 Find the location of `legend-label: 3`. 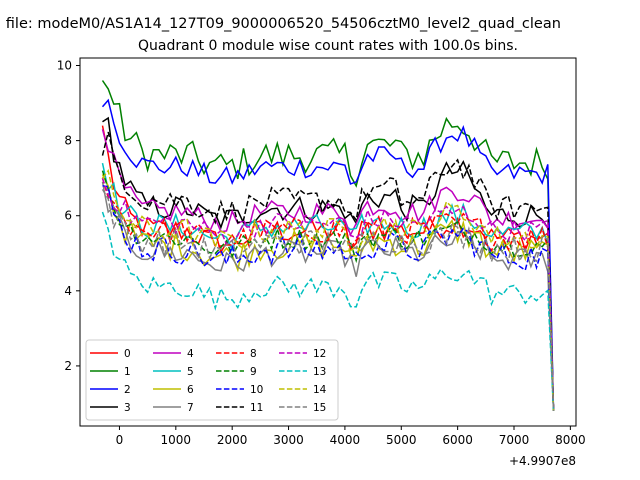

legend-label: 3 is located at coordinates (127, 408).